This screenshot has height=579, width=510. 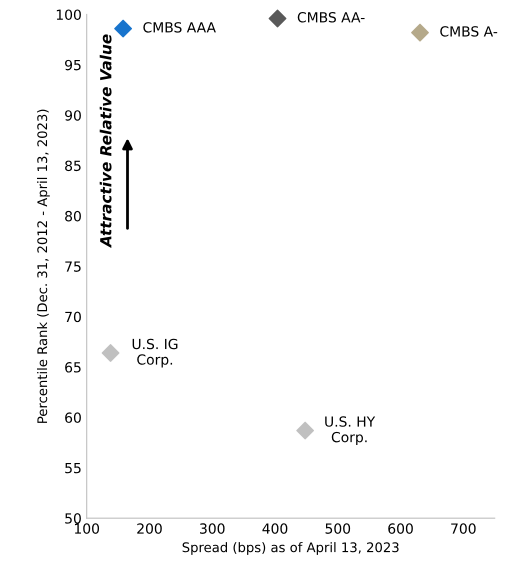 What do you see at coordinates (212, 528) in the screenshot?
I see `x-tick-label: 300` at bounding box center [212, 528].